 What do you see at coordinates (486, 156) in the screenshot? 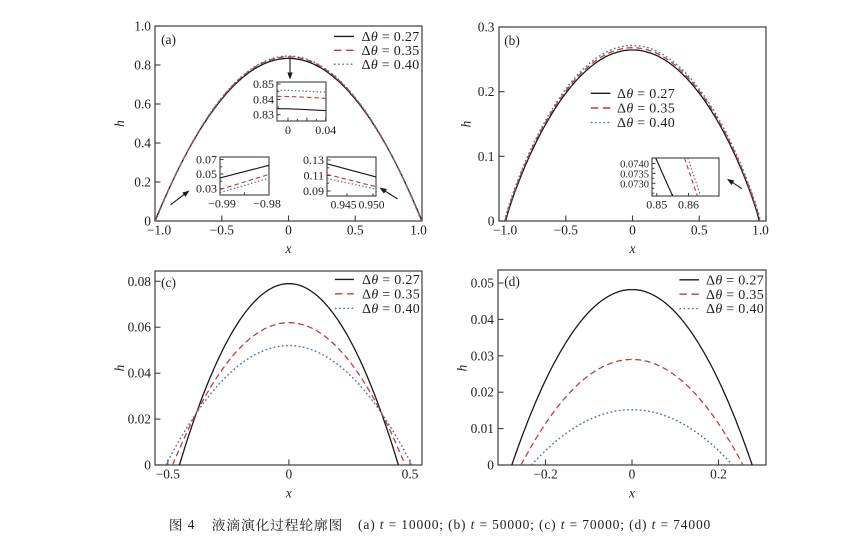
I see `svg-text: 0.1` at bounding box center [486, 156].